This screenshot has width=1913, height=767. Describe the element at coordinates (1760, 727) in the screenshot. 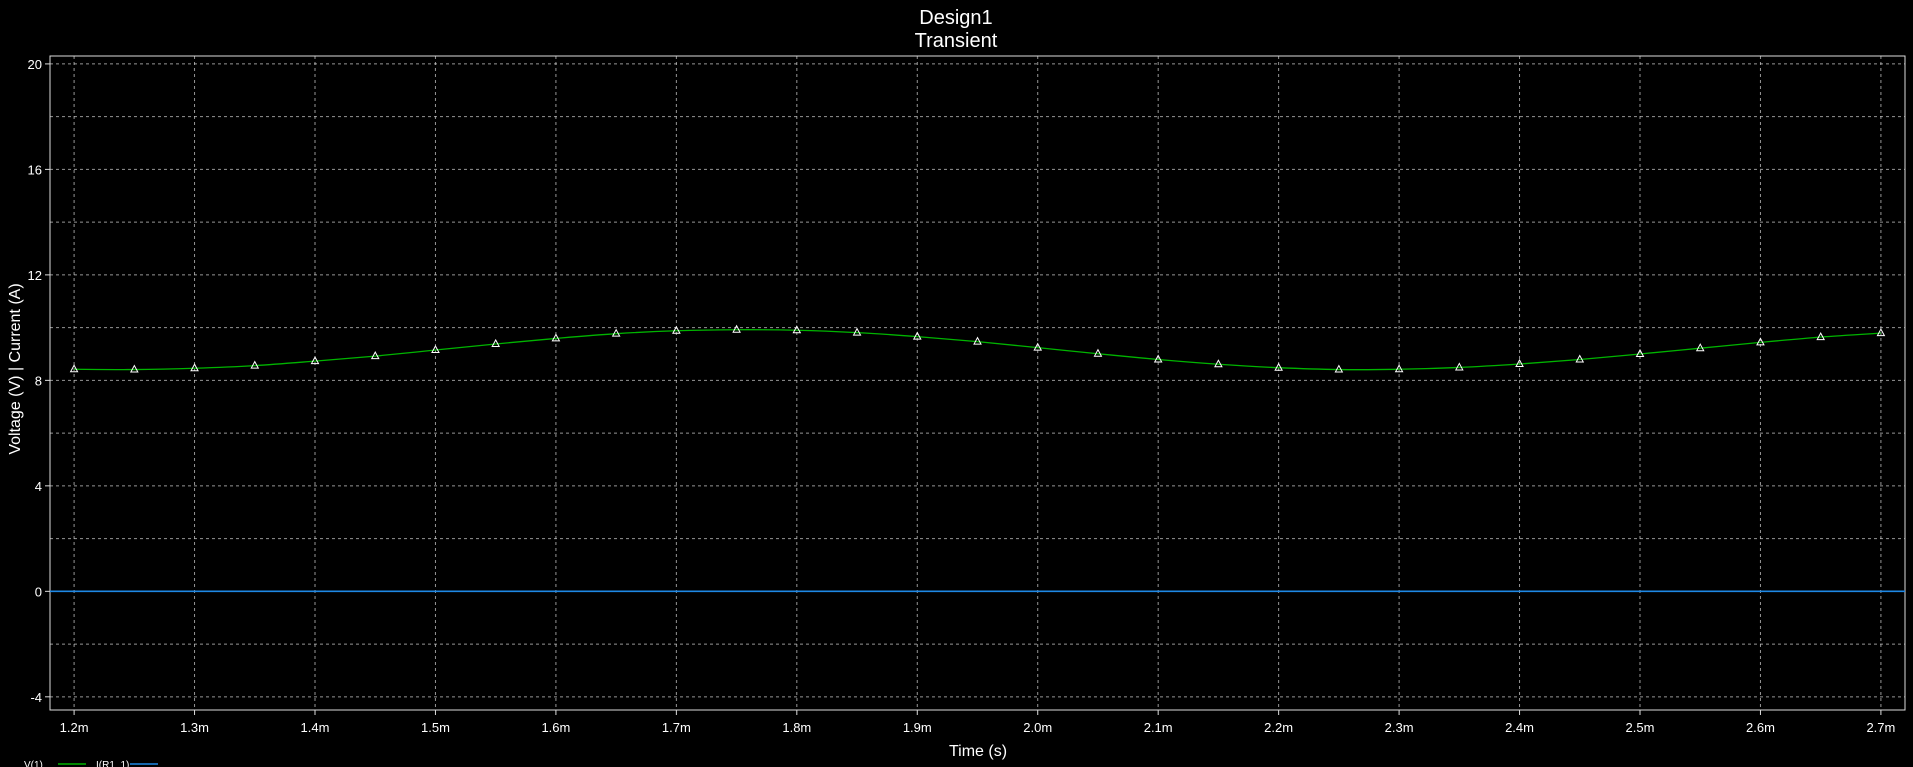

I see `x-tick-label: 2.6m` at that location.